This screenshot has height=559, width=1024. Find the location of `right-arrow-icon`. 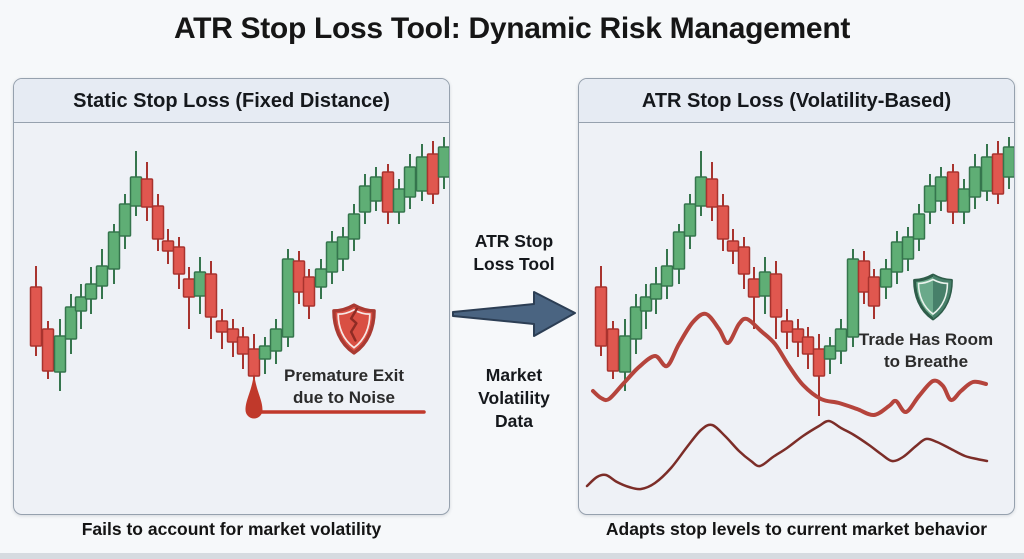

right-arrow-icon is located at coordinates (514, 314).